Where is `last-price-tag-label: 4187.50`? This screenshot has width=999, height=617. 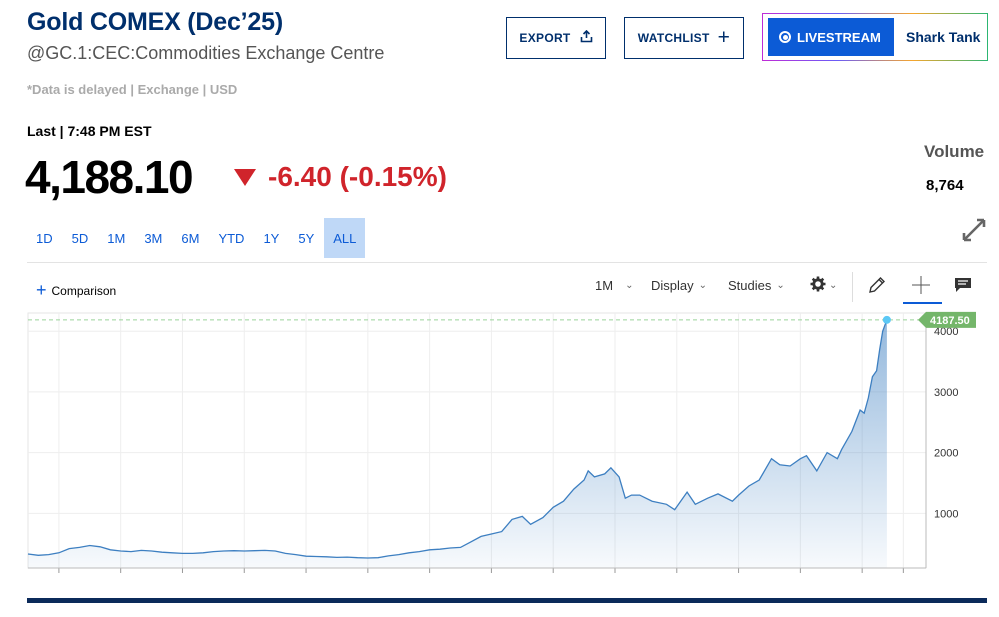
last-price-tag-label: 4187.50 is located at coordinates (950, 321).